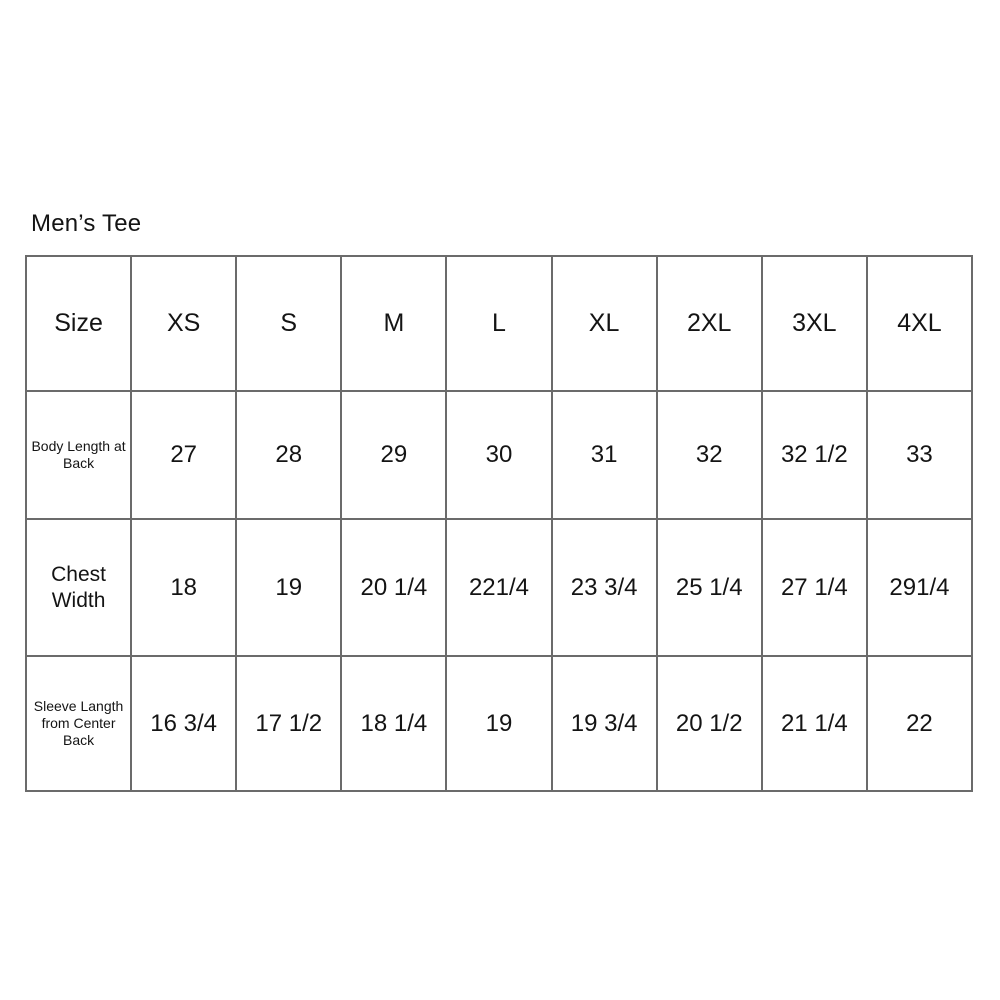  I want to click on header-row: Size XS S M L XL 2XL 3XL 4XL, so click(499, 323).